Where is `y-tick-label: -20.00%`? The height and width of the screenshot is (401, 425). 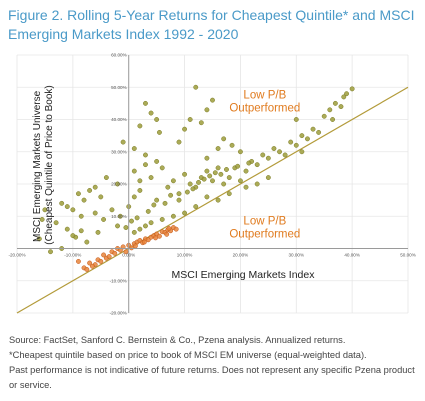 y-tick-label: -20.00% is located at coordinates (118, 313).